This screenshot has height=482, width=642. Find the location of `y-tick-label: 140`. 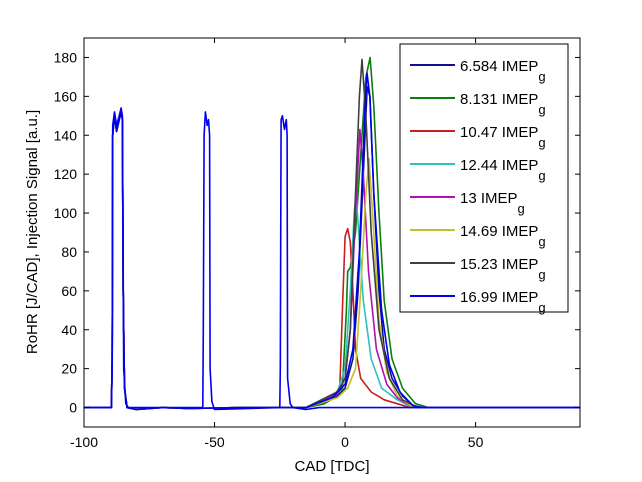

y-tick-label: 140 is located at coordinates (66, 135).